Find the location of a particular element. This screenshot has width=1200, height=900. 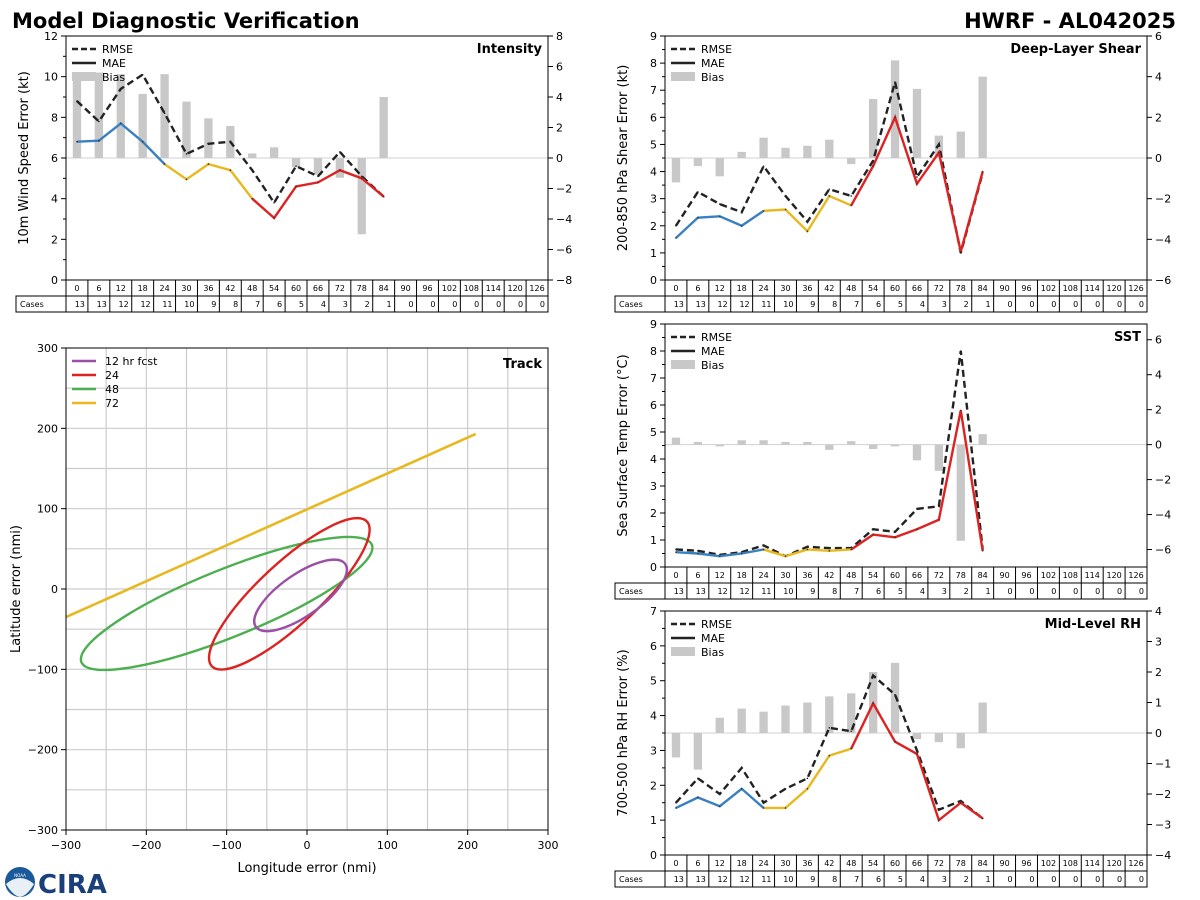

case-count: 4 is located at coordinates (922, 304).